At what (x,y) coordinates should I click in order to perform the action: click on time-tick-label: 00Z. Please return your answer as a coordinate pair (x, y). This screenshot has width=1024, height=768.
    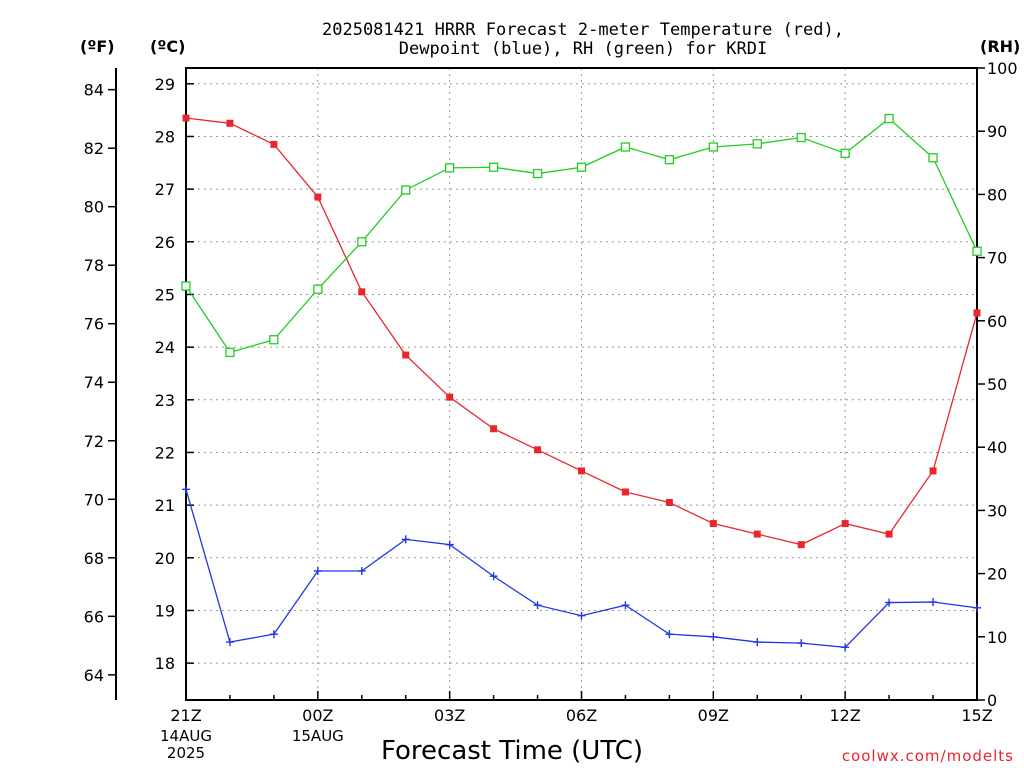
    Looking at the image, I should click on (317, 715).